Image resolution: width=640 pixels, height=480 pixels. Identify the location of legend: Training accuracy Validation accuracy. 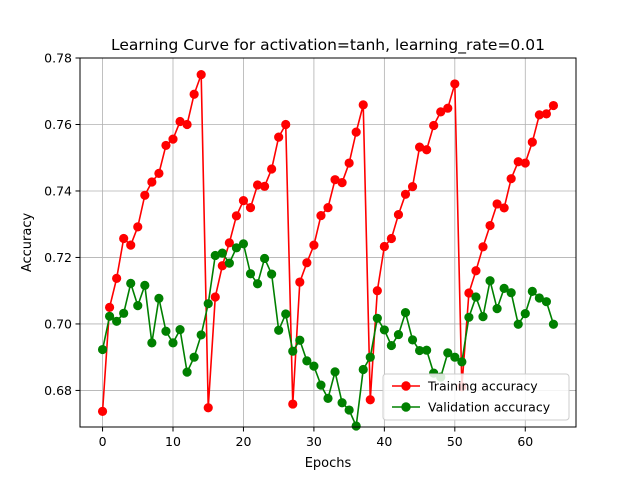
(476, 397).